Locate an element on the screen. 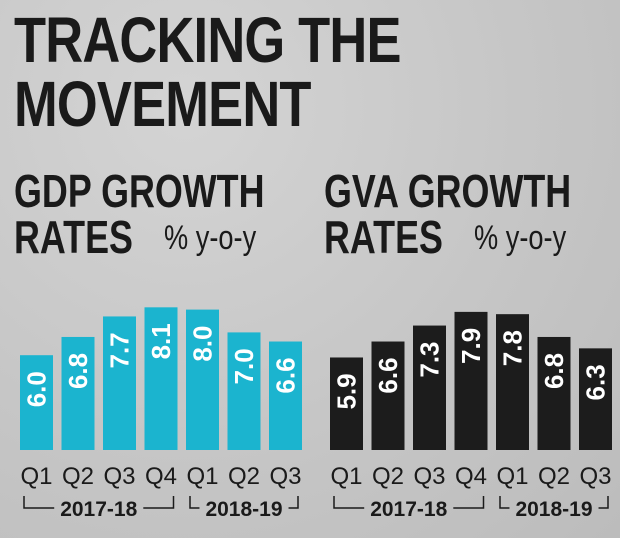 Image resolution: width=620 pixels, height=538 pixels. gdp-chart-title-line1: GDP GROWTH is located at coordinates (139, 191).